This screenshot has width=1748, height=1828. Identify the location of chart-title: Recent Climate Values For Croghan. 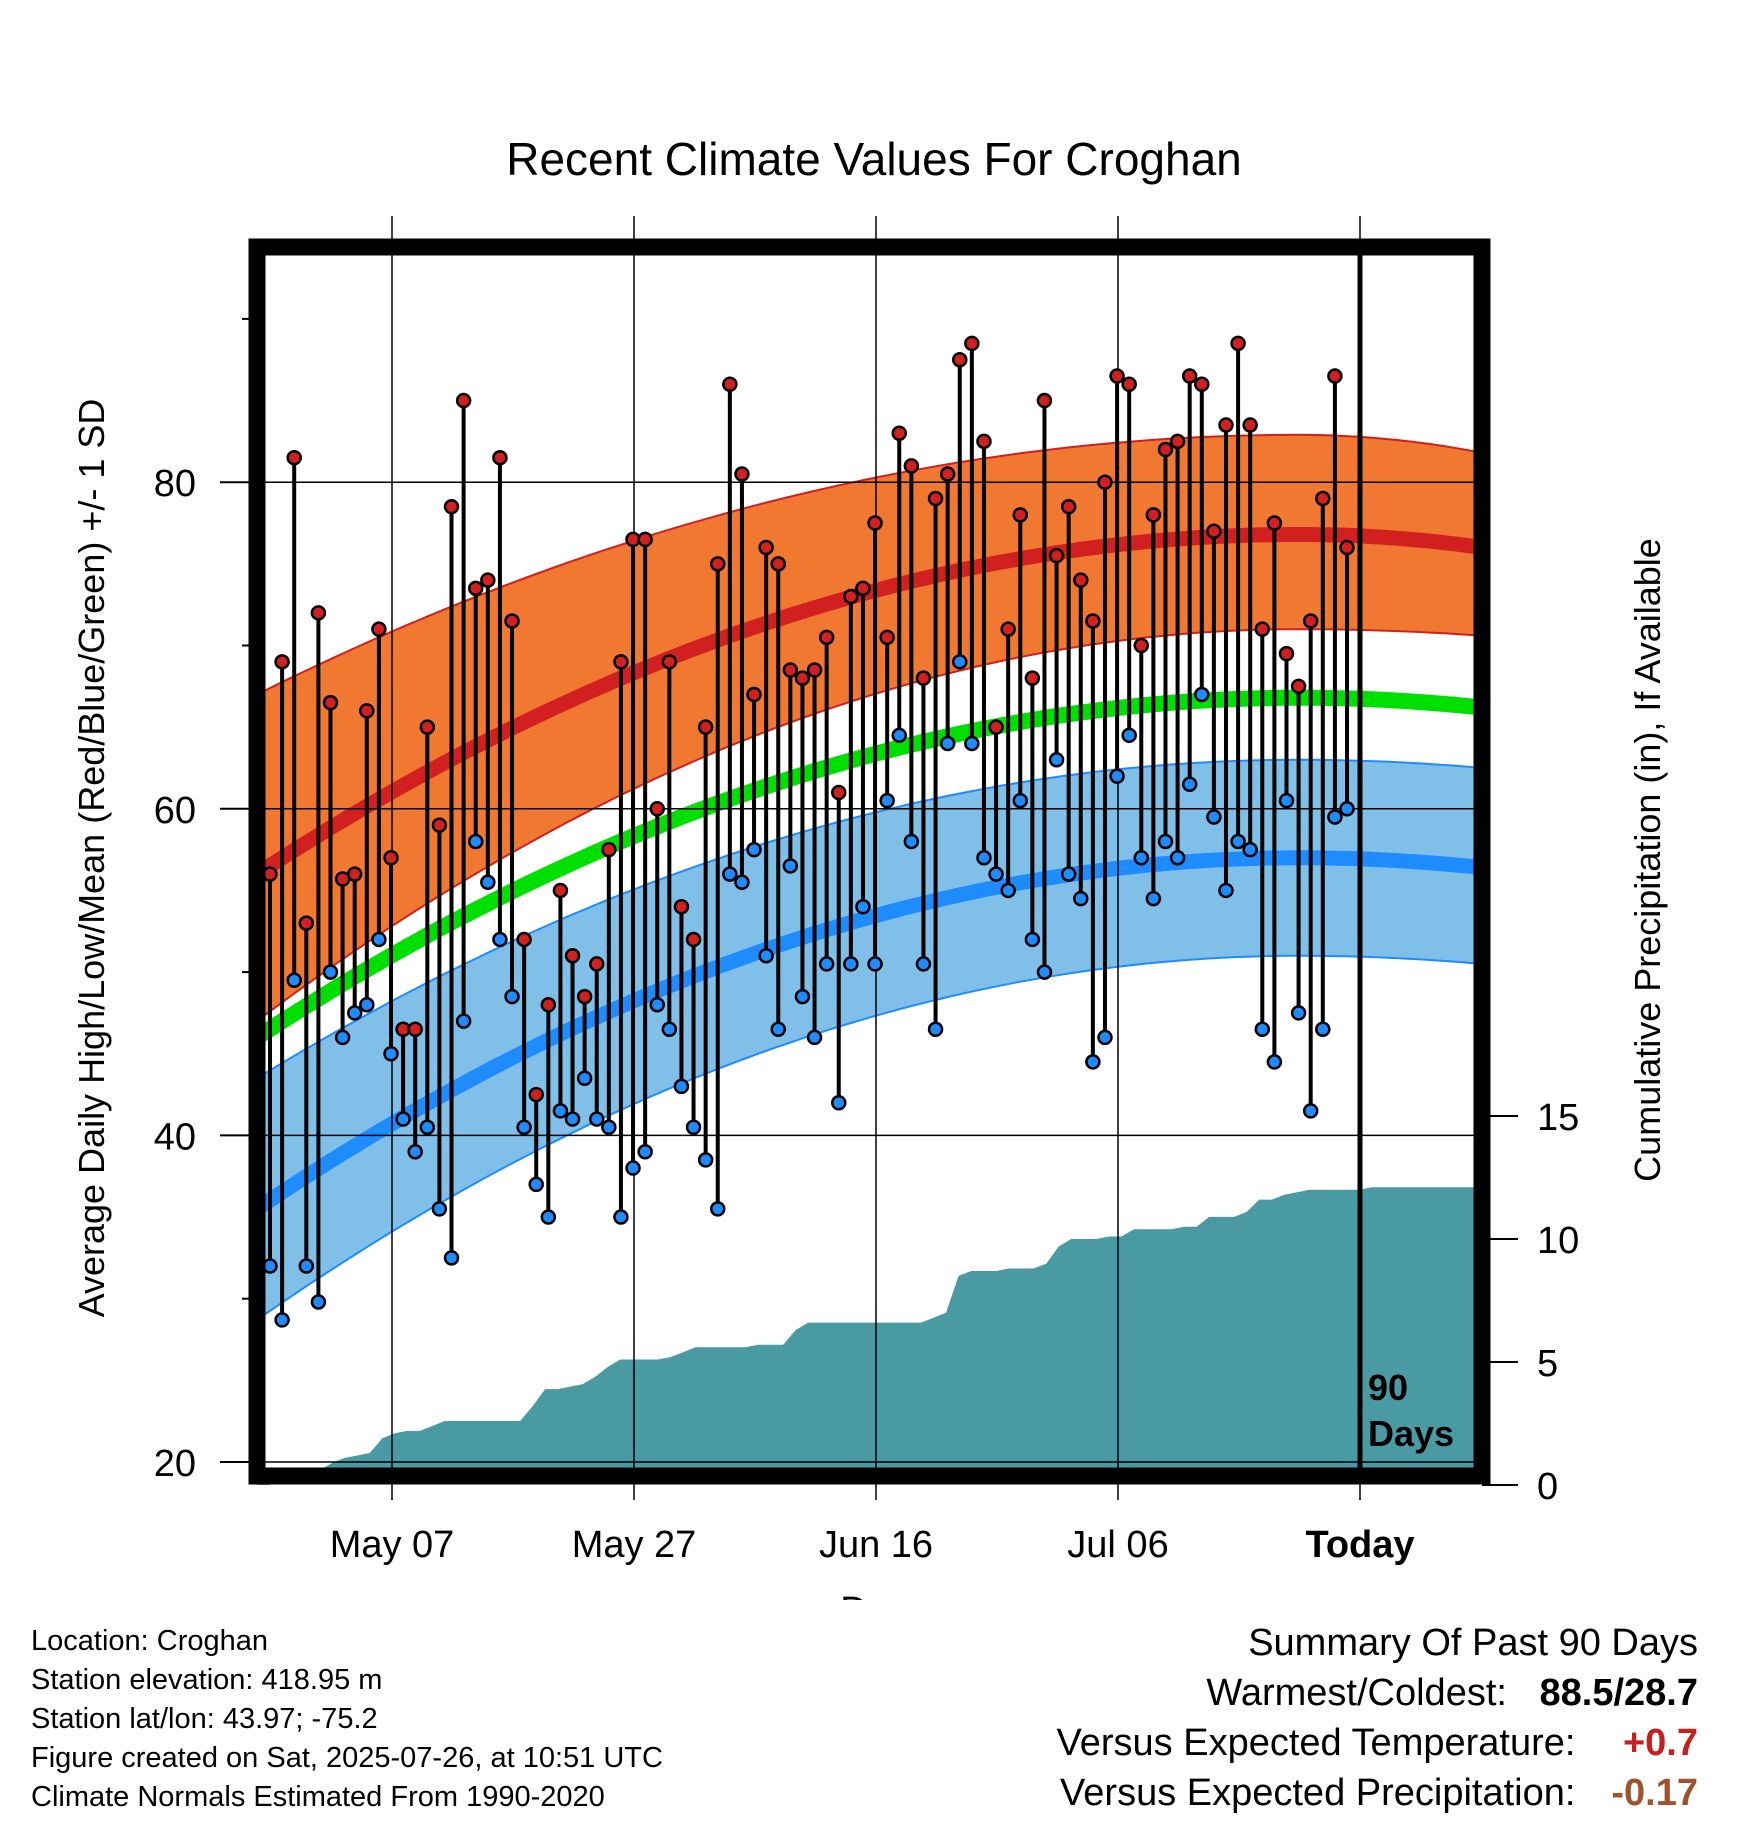
(873, 159).